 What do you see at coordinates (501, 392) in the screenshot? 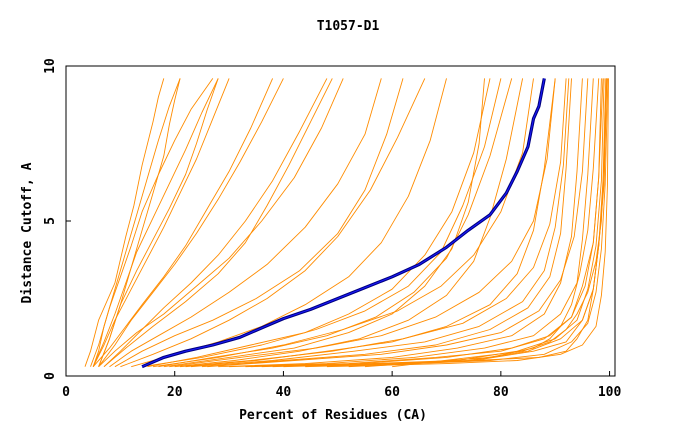
I see `x-tick-label: 80` at bounding box center [501, 392].